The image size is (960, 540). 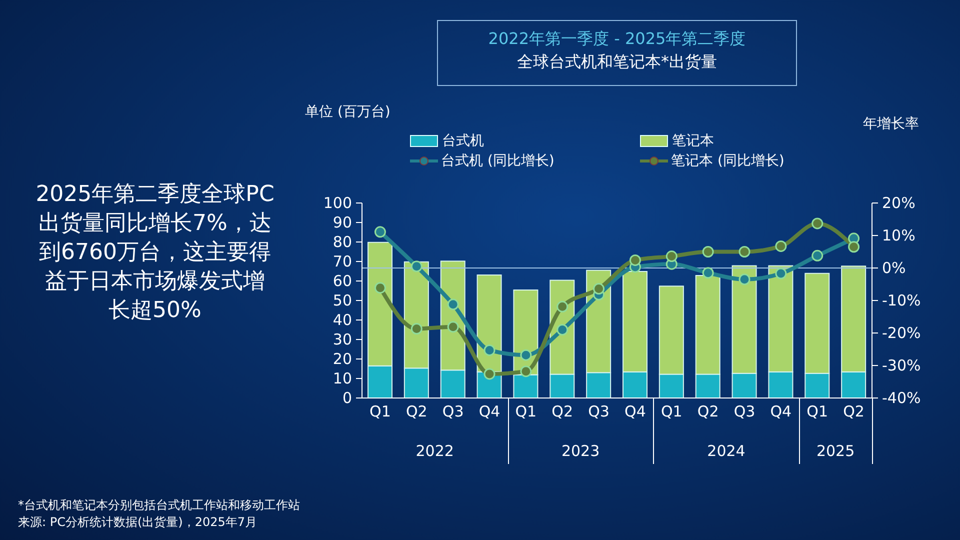 What do you see at coordinates (899, 203) in the screenshot?
I see `y2-tick-label: 20%` at bounding box center [899, 203].